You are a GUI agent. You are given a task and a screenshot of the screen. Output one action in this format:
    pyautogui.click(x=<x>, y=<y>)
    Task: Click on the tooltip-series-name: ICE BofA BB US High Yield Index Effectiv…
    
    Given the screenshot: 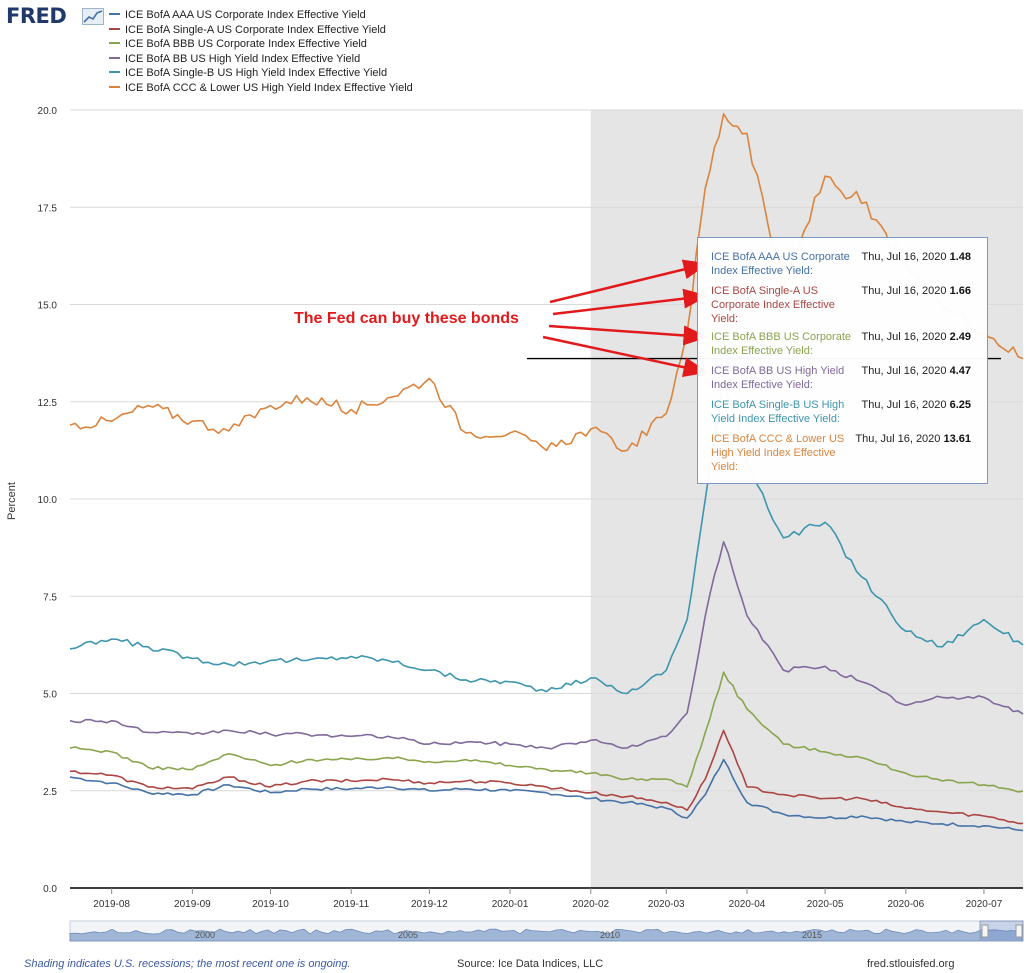 What is the action you would take?
    pyautogui.click(x=778, y=378)
    